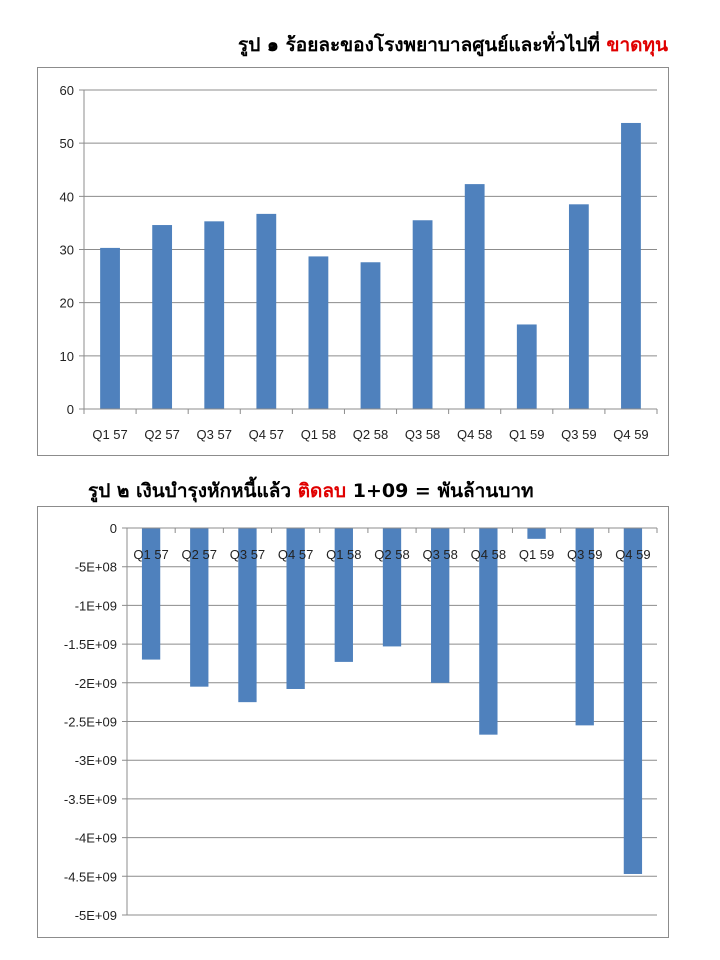 Image resolution: width=720 pixels, height=960 pixels. What do you see at coordinates (90, 799) in the screenshot?
I see `y-tick-label: -3.5E+09` at bounding box center [90, 799].